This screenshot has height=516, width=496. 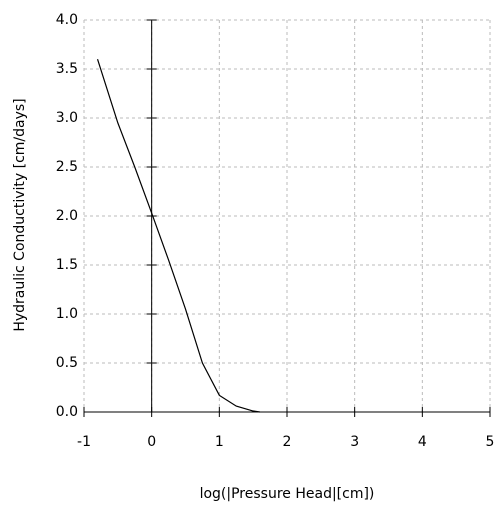 I want to click on x-tick-label: 3, so click(x=354, y=442).